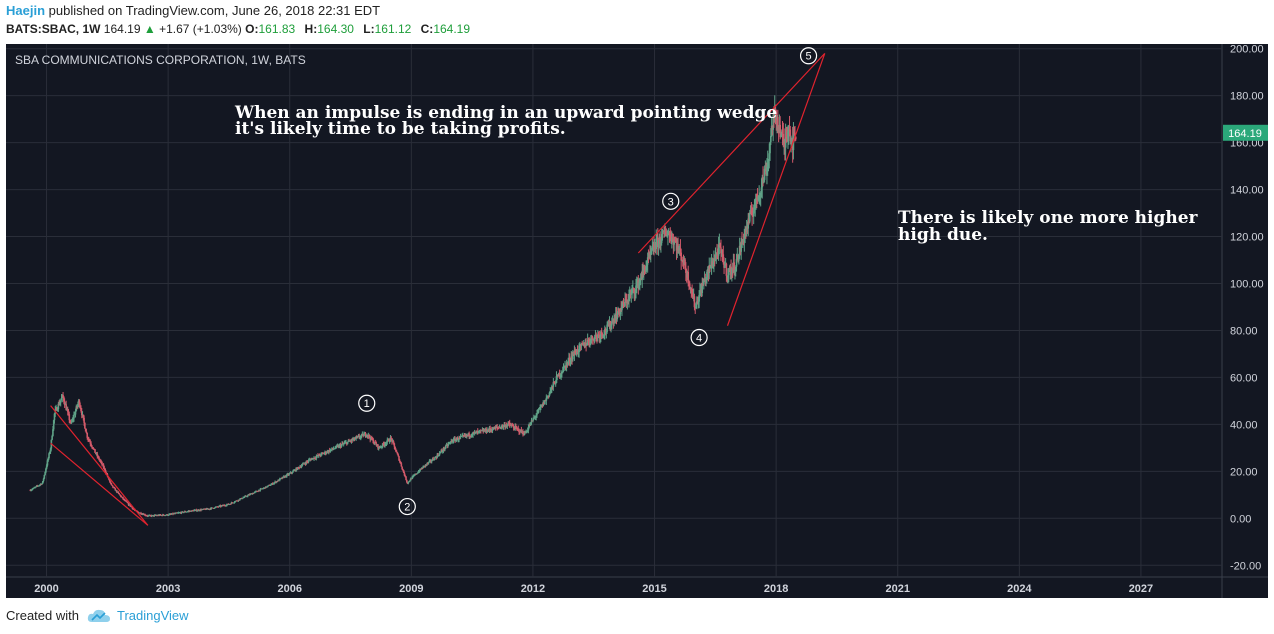  What do you see at coordinates (149, 29) in the screenshot?
I see `triangle-up-icon: ▲` at bounding box center [149, 29].